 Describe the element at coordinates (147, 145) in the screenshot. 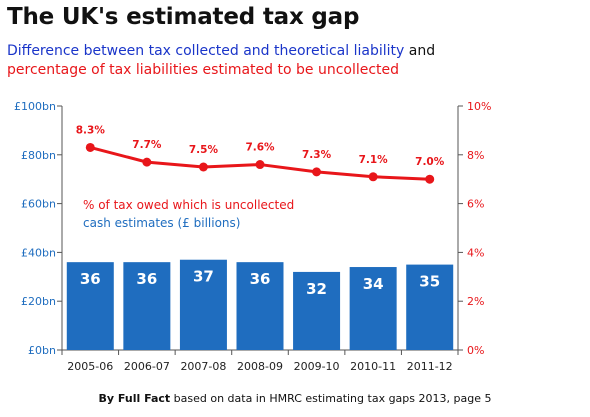

I see `line-data-label: 7.7%` at that location.